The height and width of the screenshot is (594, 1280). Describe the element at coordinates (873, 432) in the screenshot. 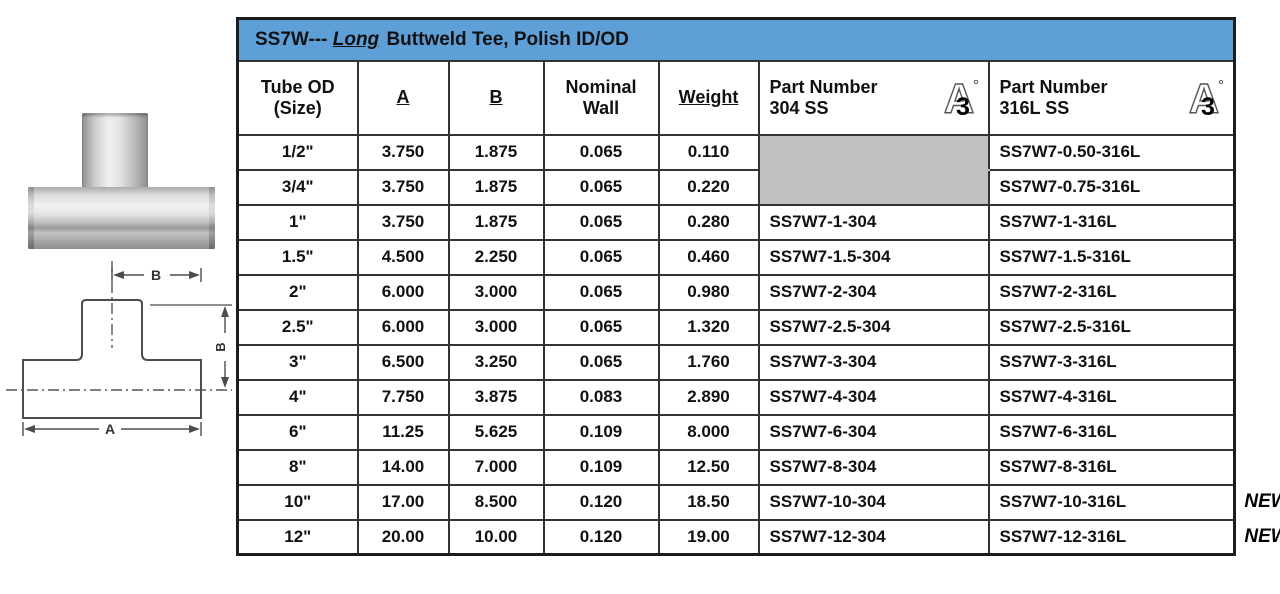

I see `cell-part-number-304: SS7W7-6-304` at that location.